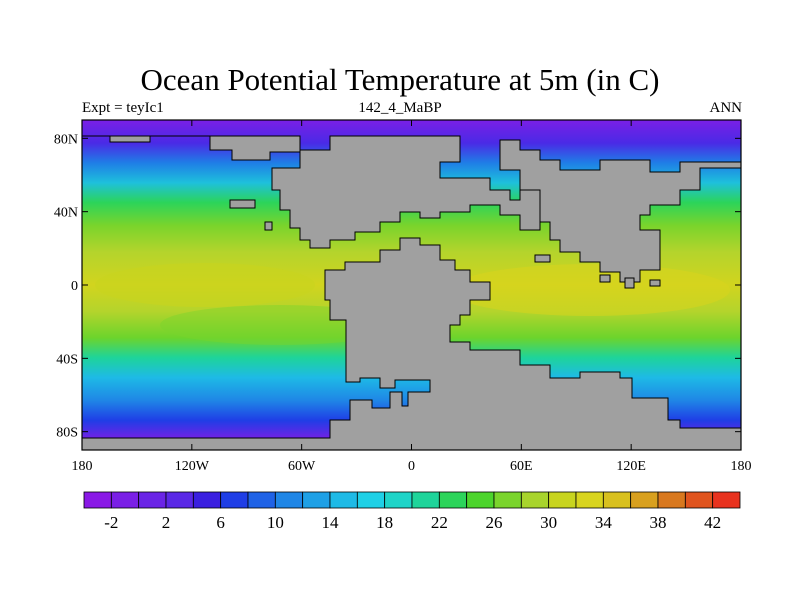 Image resolution: width=800 pixels, height=600 pixels. I want to click on colorbar-label: 2, so click(166, 522).